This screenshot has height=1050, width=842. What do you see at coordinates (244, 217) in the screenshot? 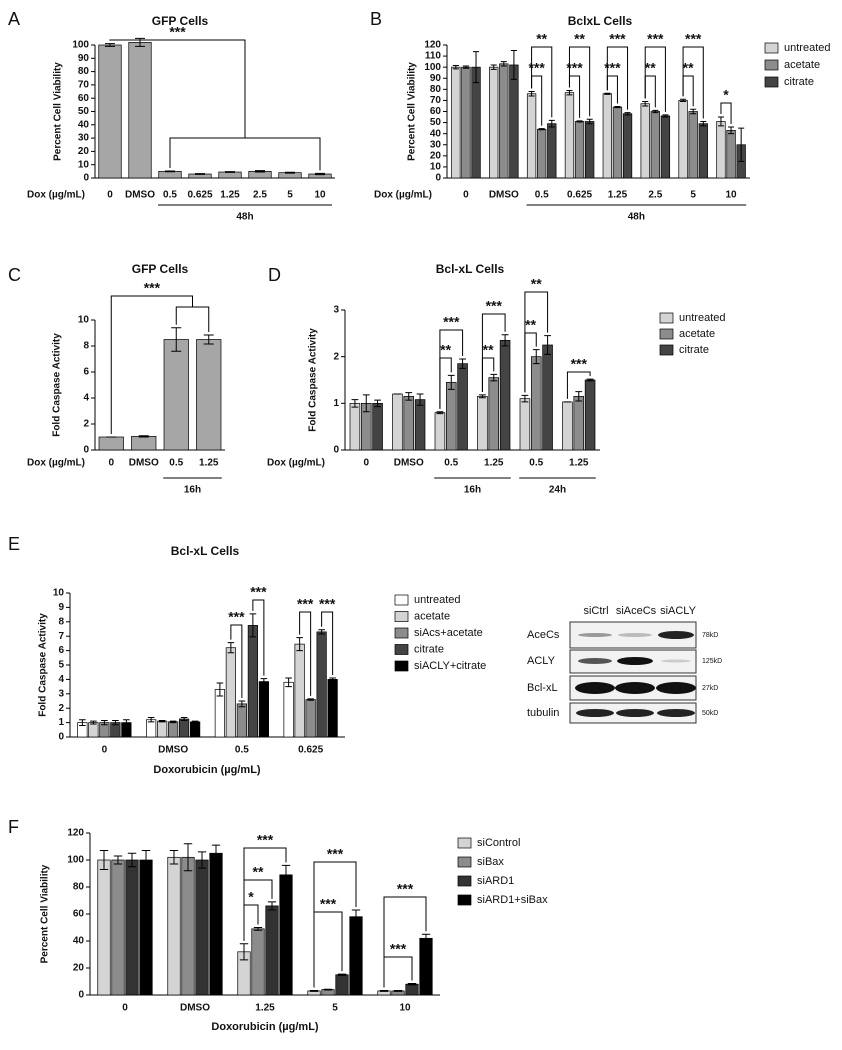
I see `group-label: 48h` at bounding box center [244, 217].